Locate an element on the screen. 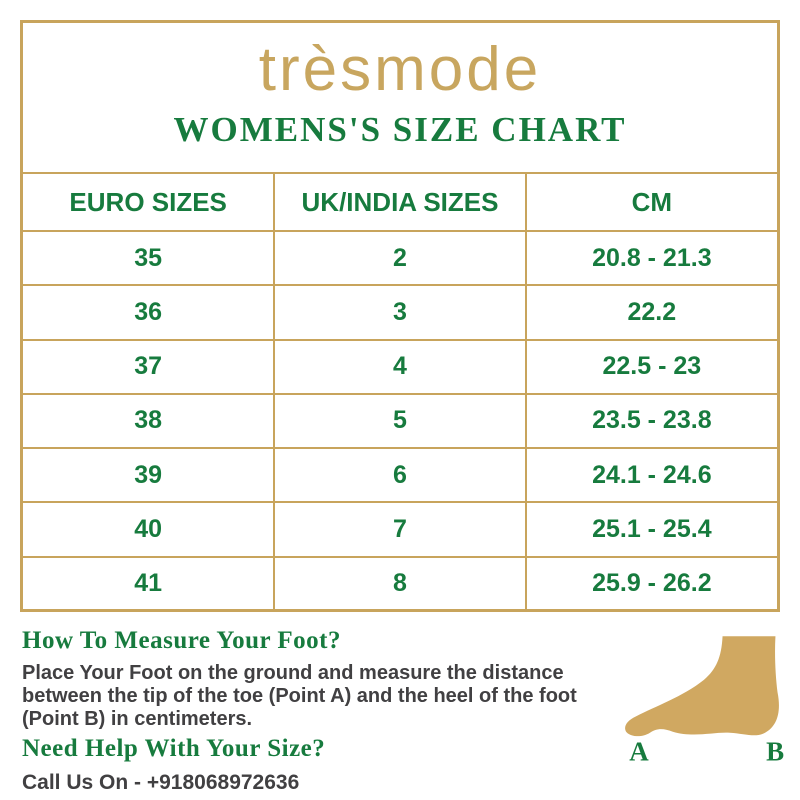 The width and height of the screenshot is (800, 800). table-row: 35 2 20.8 - 21.3 is located at coordinates (400, 258).